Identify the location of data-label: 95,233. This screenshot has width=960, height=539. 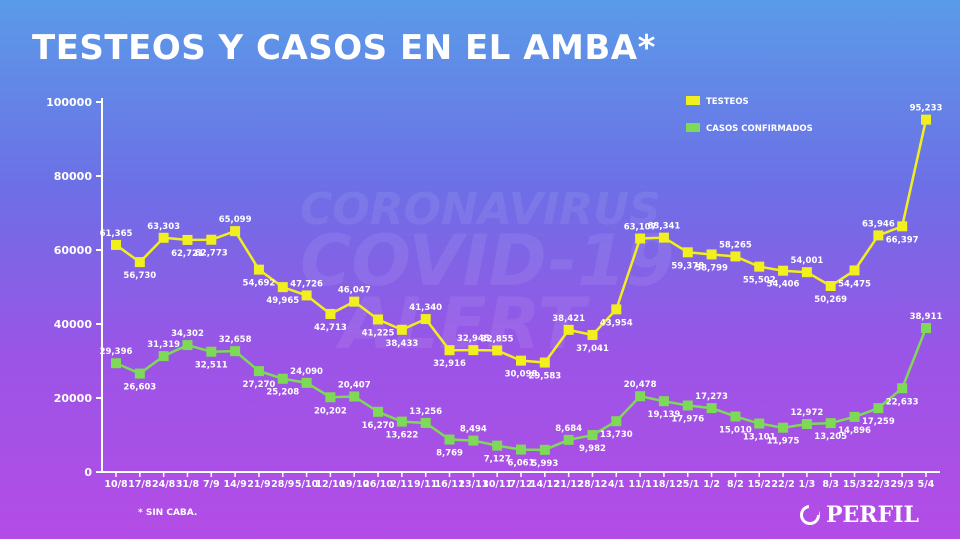
(926, 109).